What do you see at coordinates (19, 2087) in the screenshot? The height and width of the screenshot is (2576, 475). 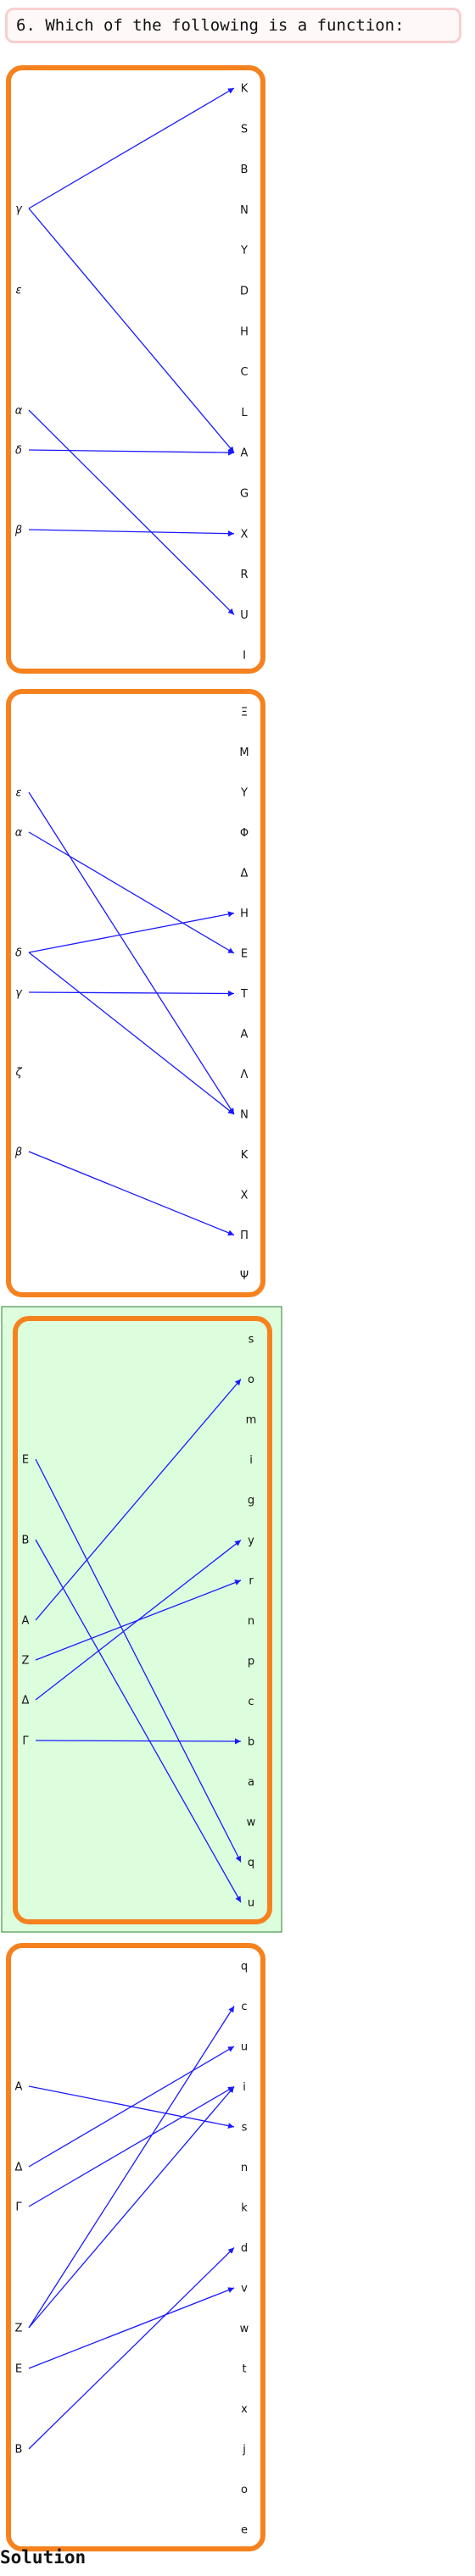 I see `domain-label: A` at bounding box center [19, 2087].